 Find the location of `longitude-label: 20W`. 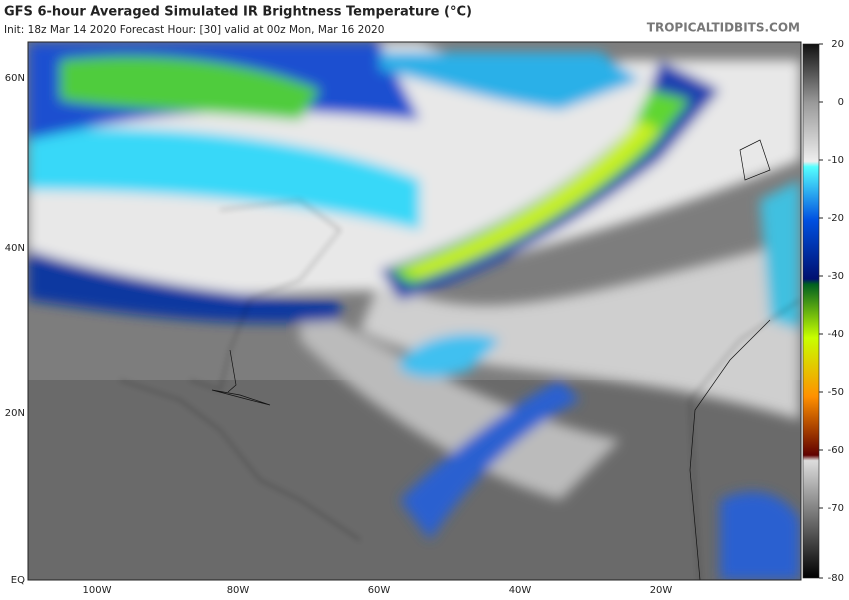

longitude-label: 20W is located at coordinates (661, 590).